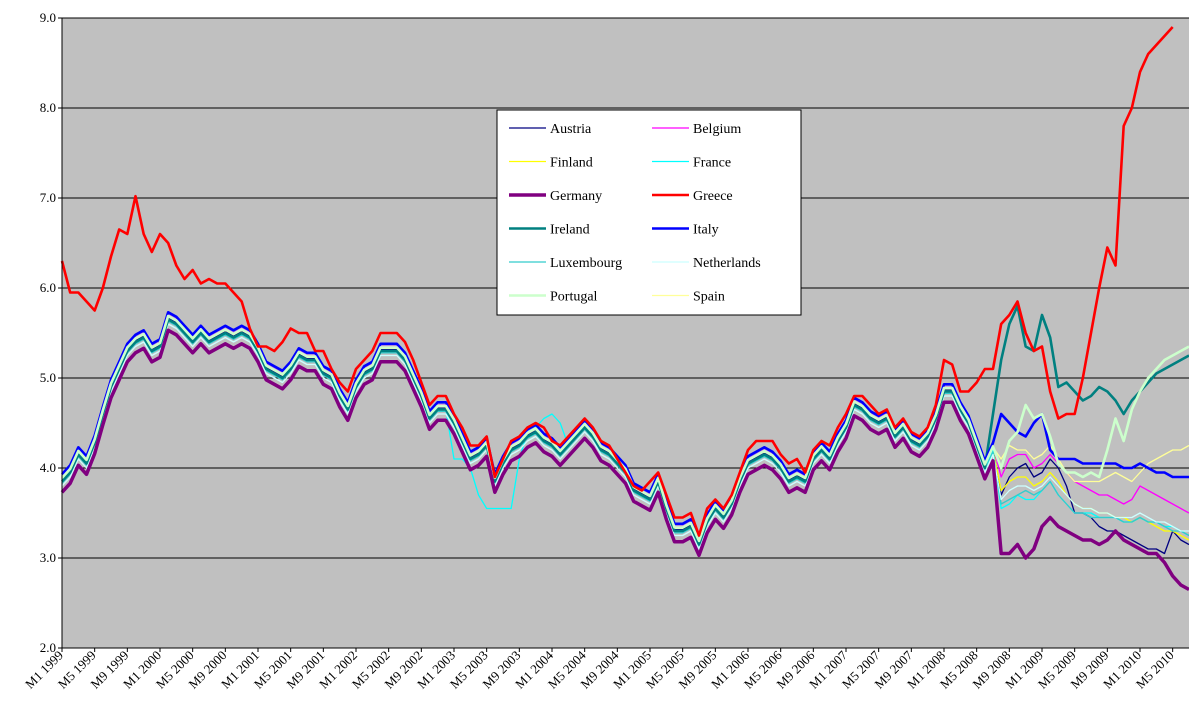 The image size is (1189, 720). What do you see at coordinates (586, 263) in the screenshot?
I see `legend-label-luxembourg: Luxembourg` at bounding box center [586, 263].